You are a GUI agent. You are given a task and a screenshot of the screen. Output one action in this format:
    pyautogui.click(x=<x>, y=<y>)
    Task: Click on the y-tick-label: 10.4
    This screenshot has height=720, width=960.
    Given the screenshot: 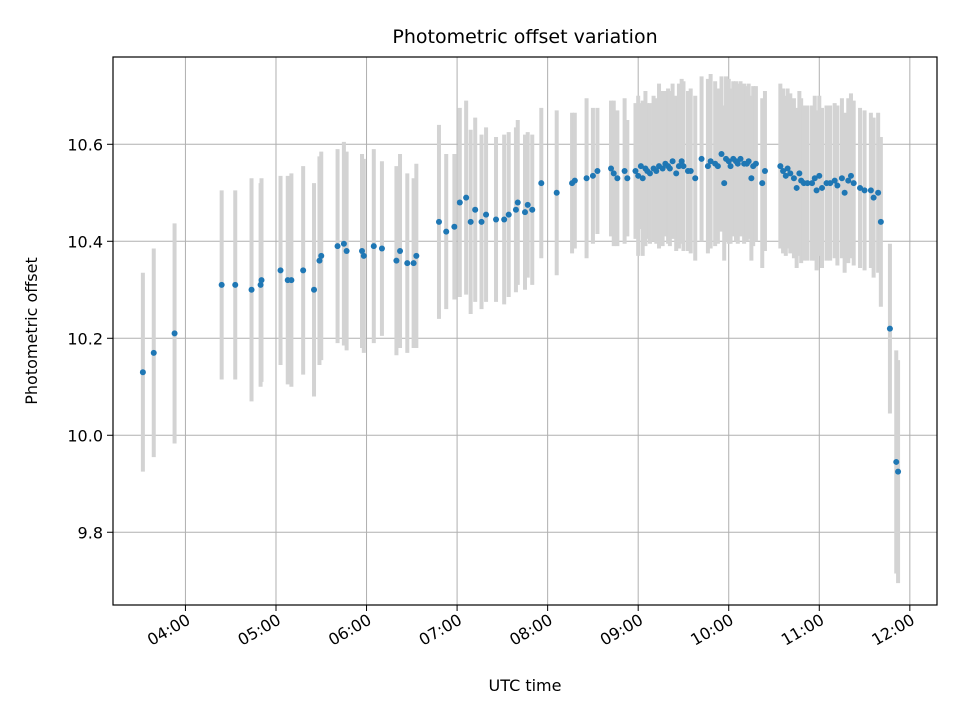 What is the action you would take?
    pyautogui.click(x=85, y=241)
    